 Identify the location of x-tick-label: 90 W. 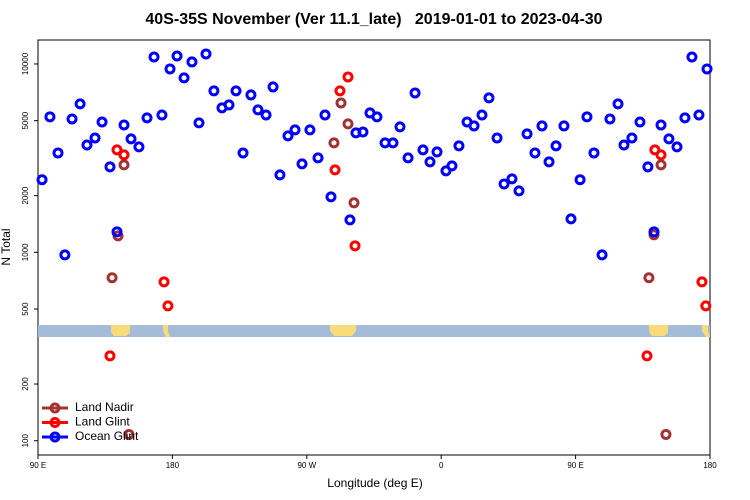
(306, 465).